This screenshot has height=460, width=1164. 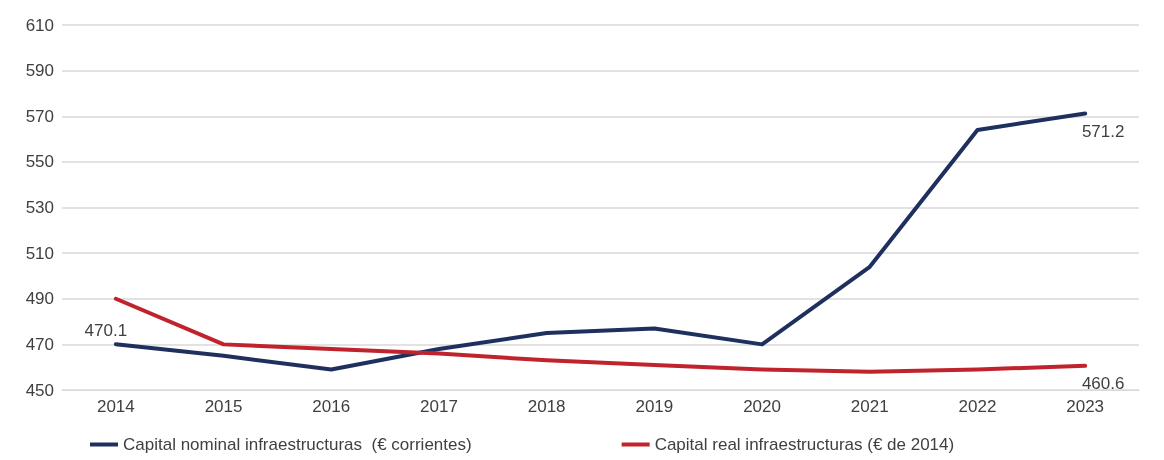 I want to click on y-tick-label: 530, so click(x=39, y=207).